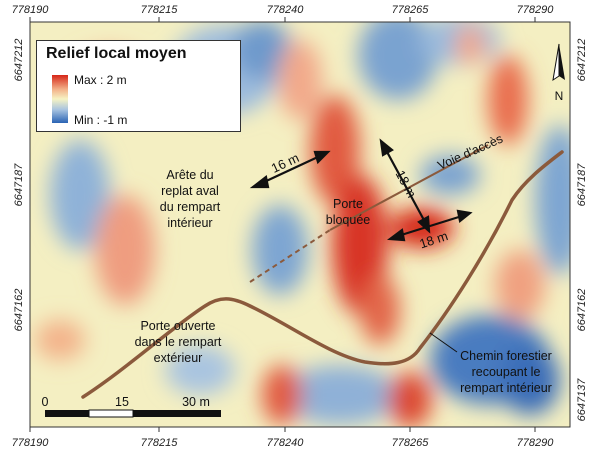 The width and height of the screenshot is (591, 458). Describe the element at coordinates (31, 443) in the screenshot. I see `x-tick-bottom-1: 778190` at that location.